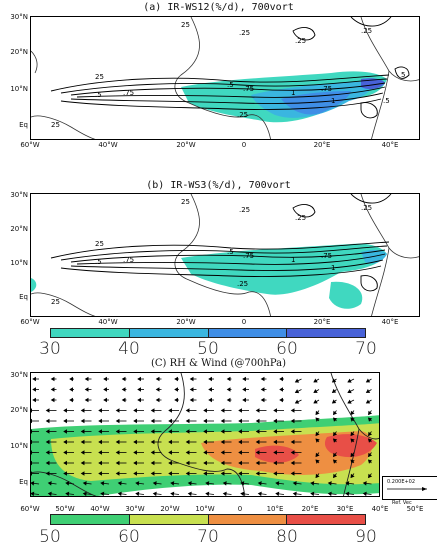  I want to click on panel-a-lon-40w: 40°W, so click(108, 145).